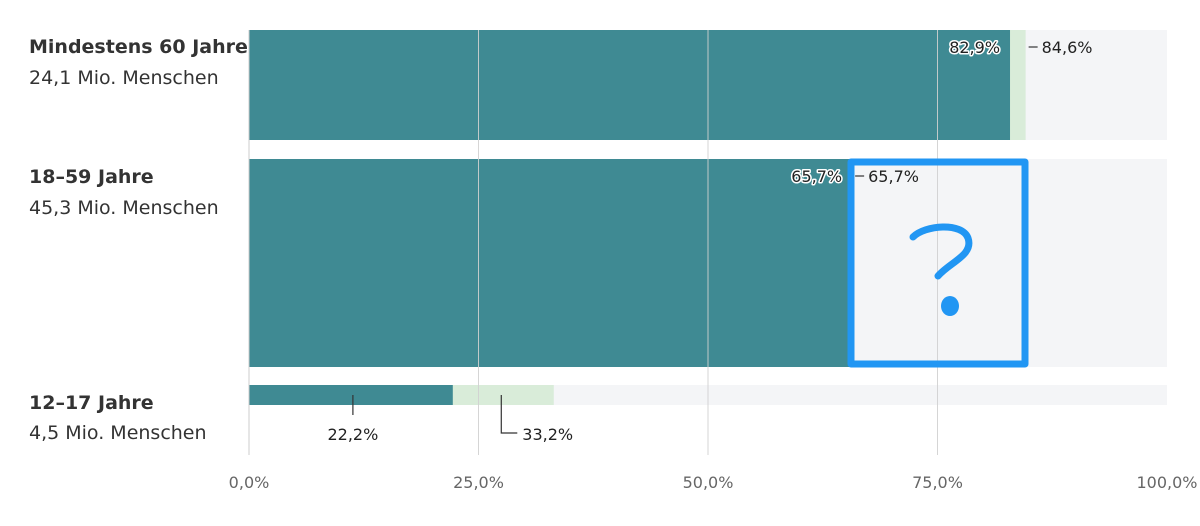 This screenshot has width=1200, height=526. Describe the element at coordinates (1166, 482) in the screenshot. I see `x-tick-label: 100,0%` at that location.